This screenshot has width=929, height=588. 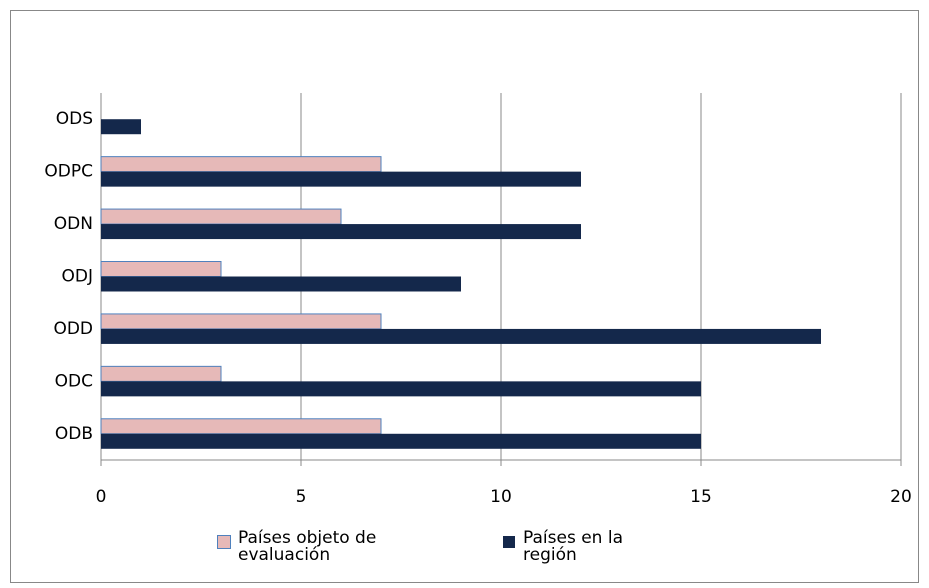 What do you see at coordinates (74, 434) in the screenshot?
I see `y-tick-label: ODB` at bounding box center [74, 434].